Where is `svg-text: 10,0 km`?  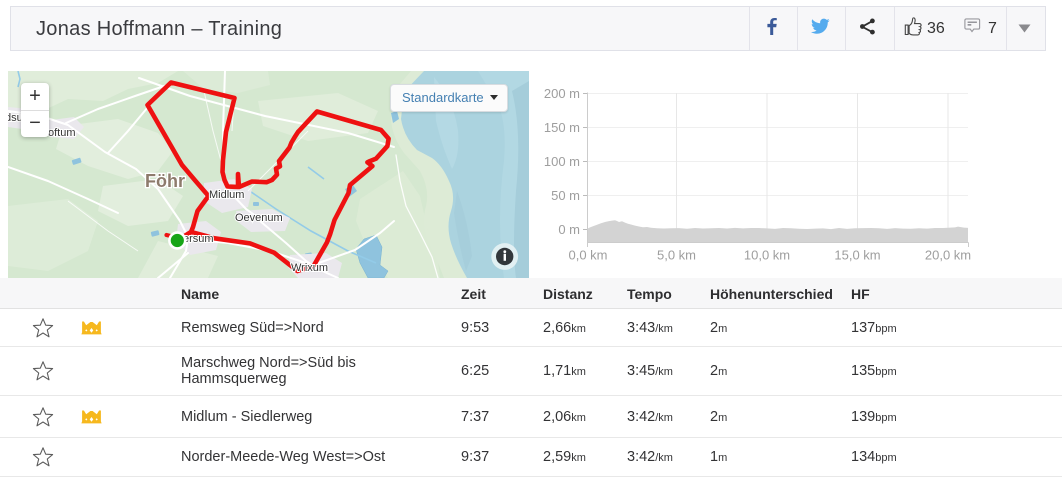 svg-text: 10,0 km is located at coordinates (767, 255).